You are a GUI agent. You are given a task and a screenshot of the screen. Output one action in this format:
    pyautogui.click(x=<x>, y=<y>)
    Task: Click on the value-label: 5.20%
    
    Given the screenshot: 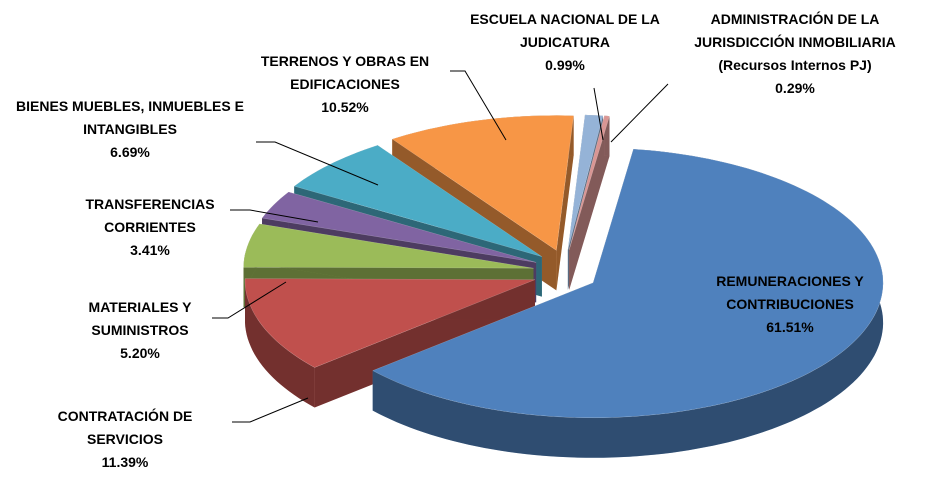 What is the action you would take?
    pyautogui.click(x=140, y=353)
    